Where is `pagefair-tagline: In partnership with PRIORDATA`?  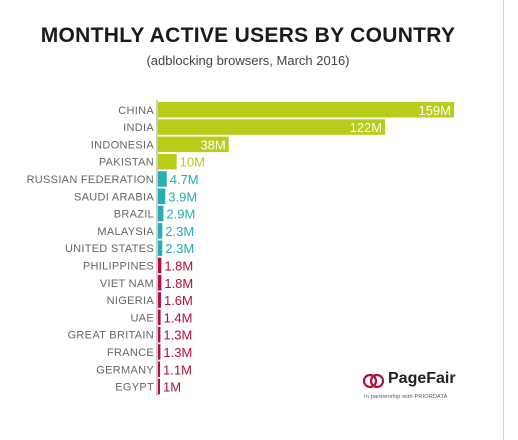 pagefair-tagline: In partnership with PRIORDATA is located at coordinates (406, 397).